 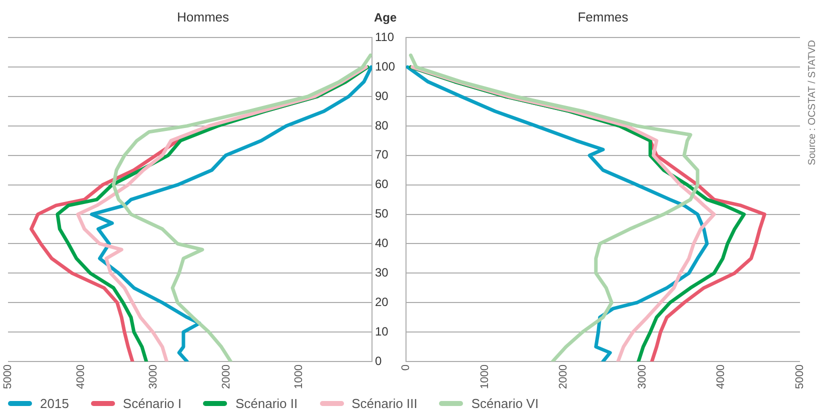 I want to click on y-tick-label: 90, so click(x=381, y=95).